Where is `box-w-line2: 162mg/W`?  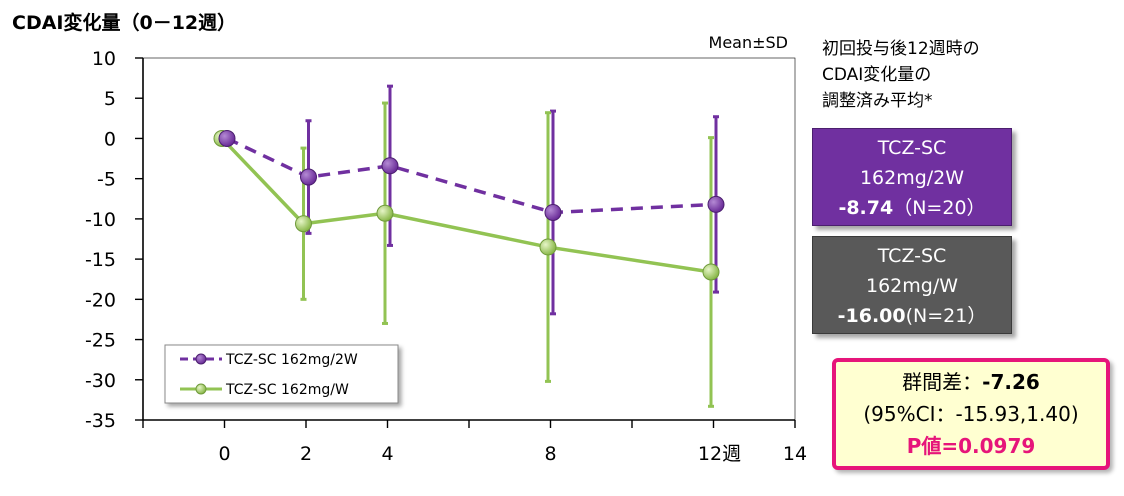
box-w-line2: 162mg/W is located at coordinates (912, 286).